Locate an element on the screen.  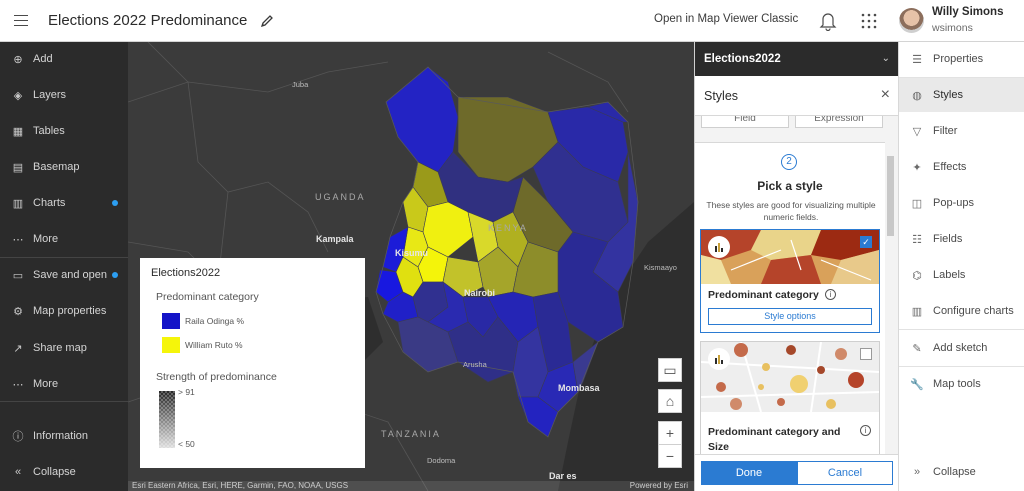
menu-icon is located at coordinates (21, 21).